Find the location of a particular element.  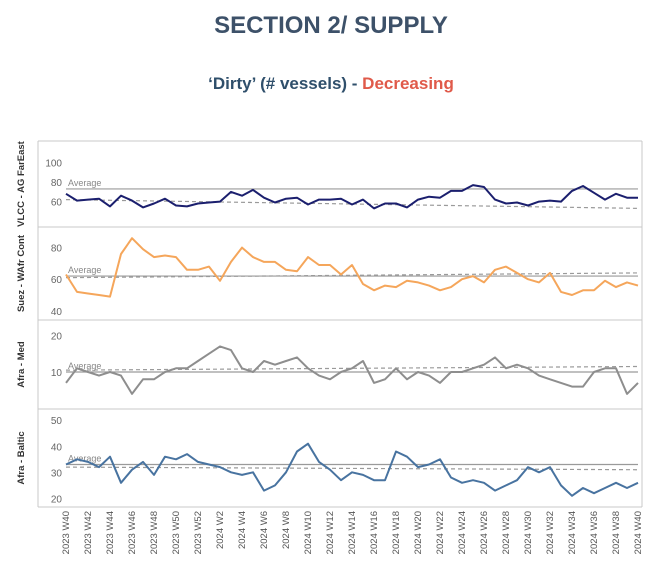

x-tick-label: 2023 W44 is located at coordinates (110, 532).